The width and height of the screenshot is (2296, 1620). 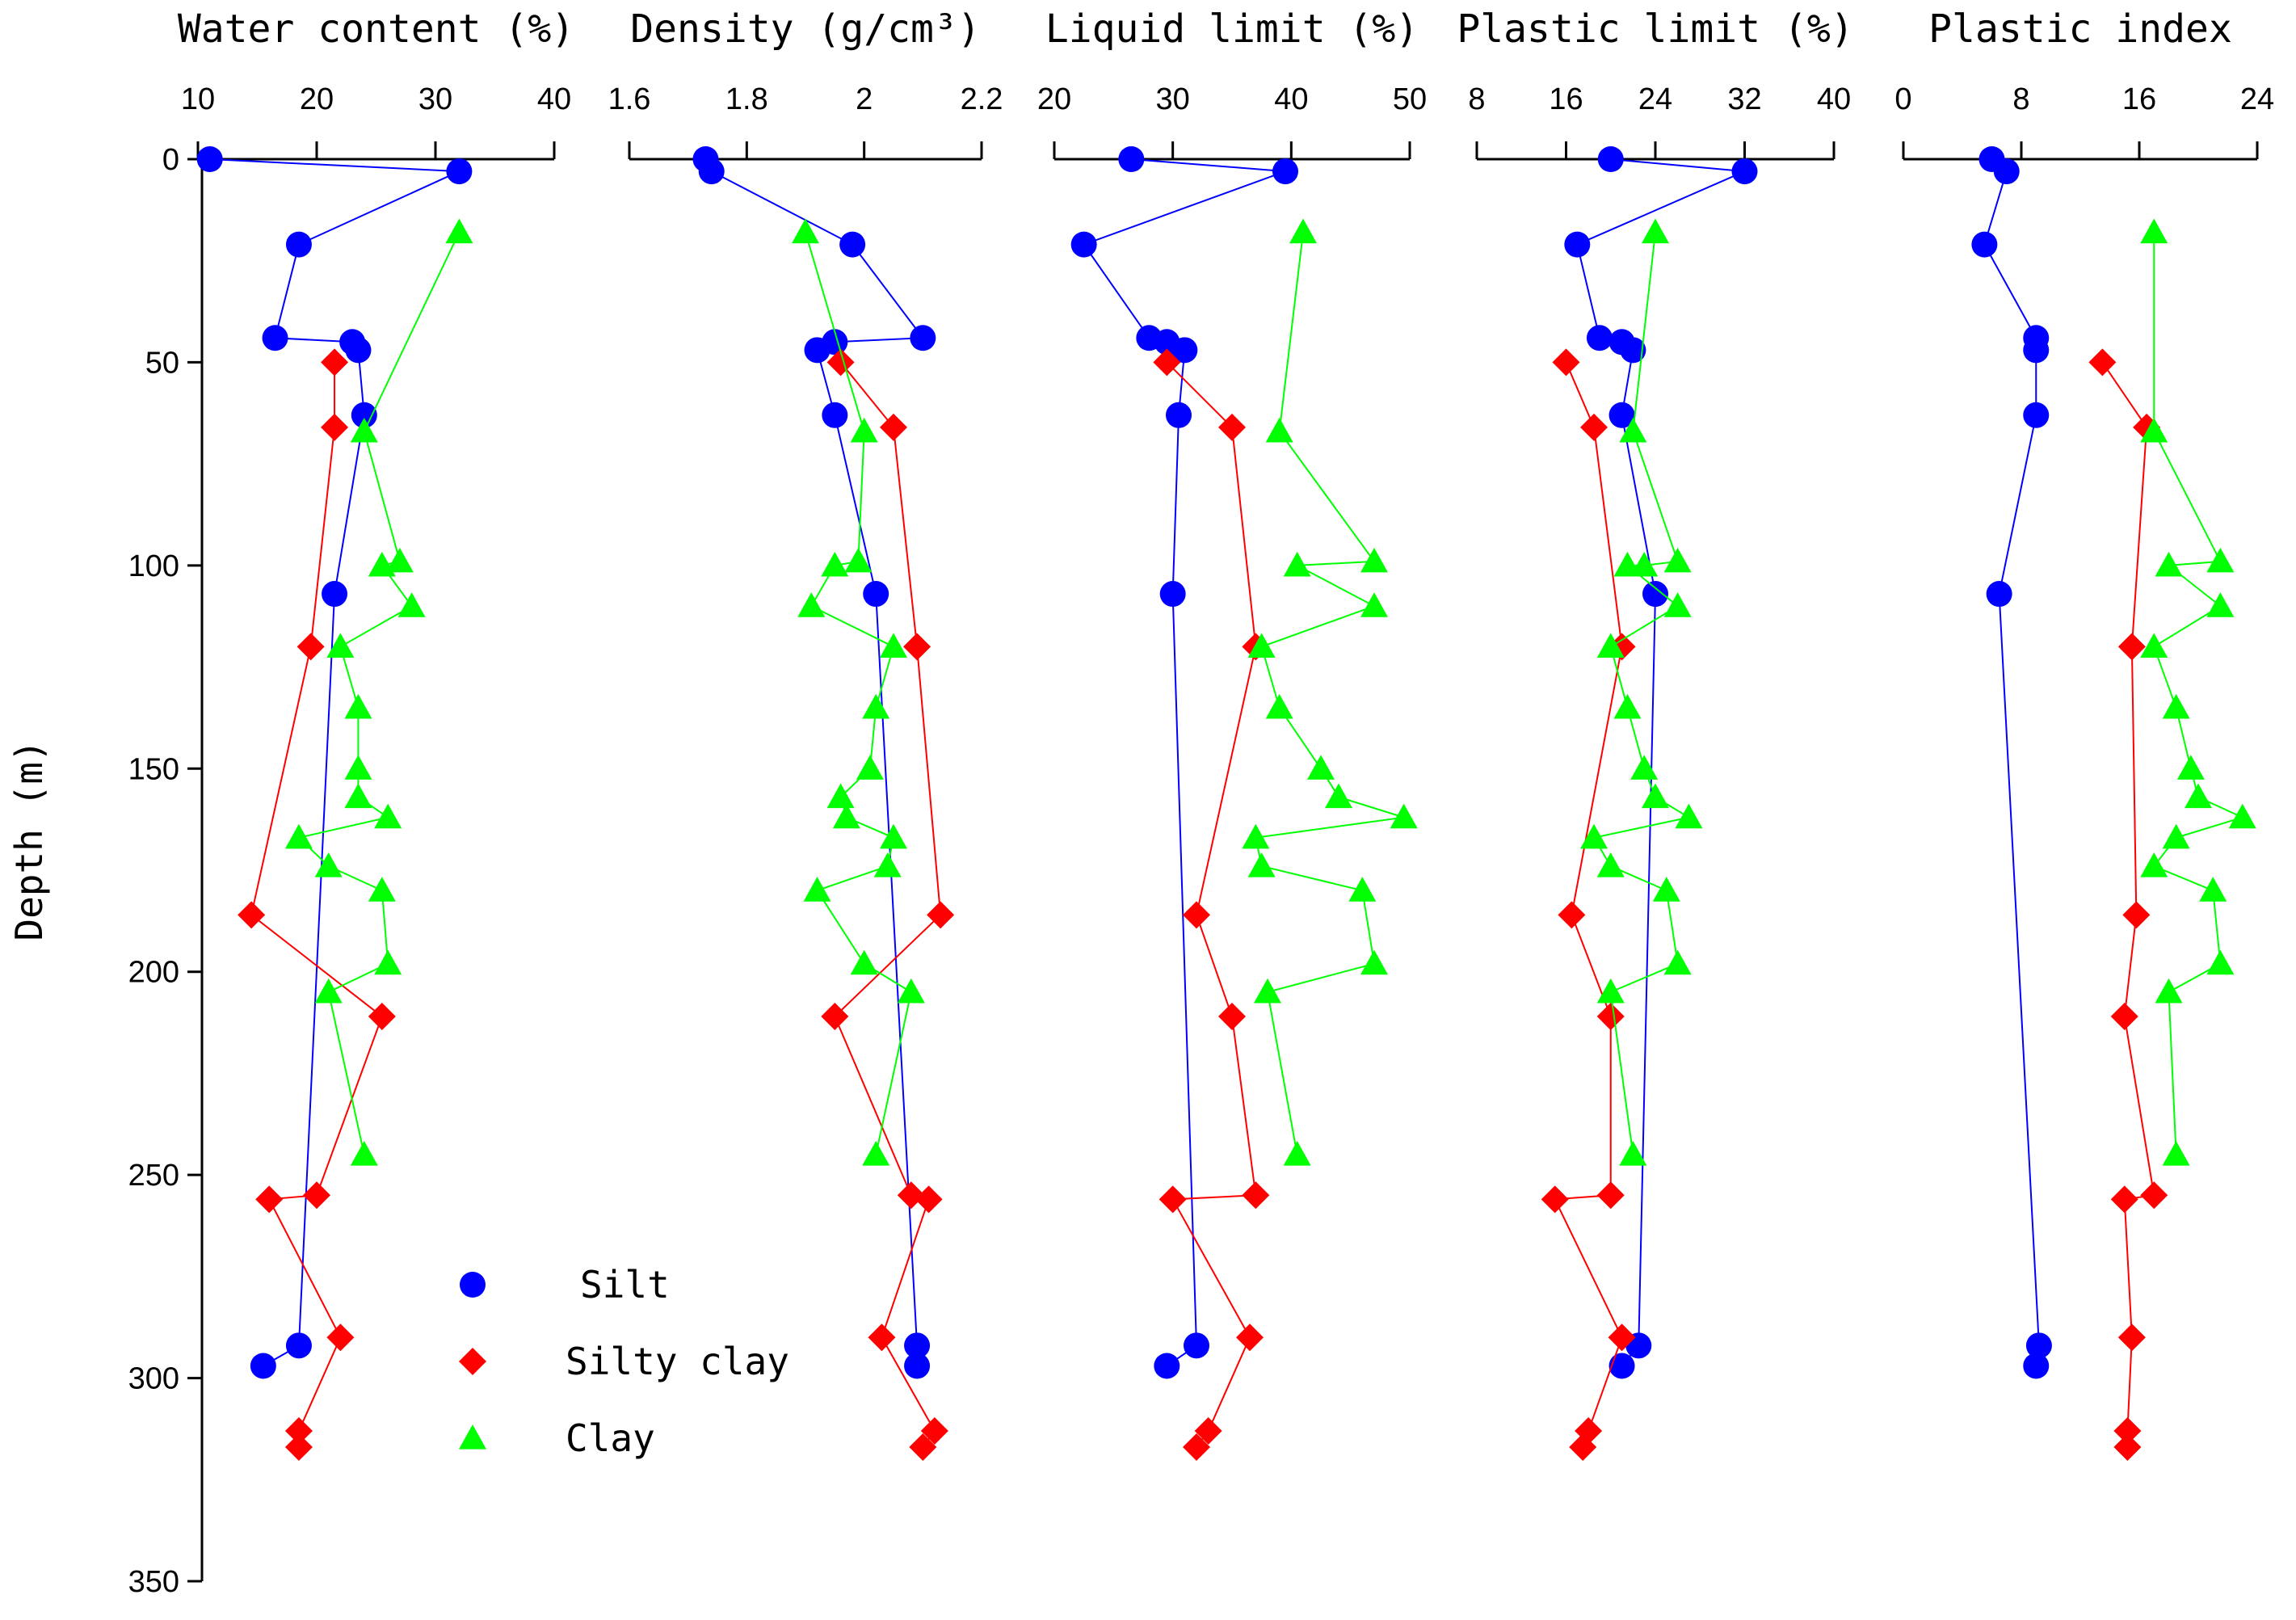 What do you see at coordinates (982, 99) in the screenshot?
I see `x-tick-label: 2.2` at bounding box center [982, 99].